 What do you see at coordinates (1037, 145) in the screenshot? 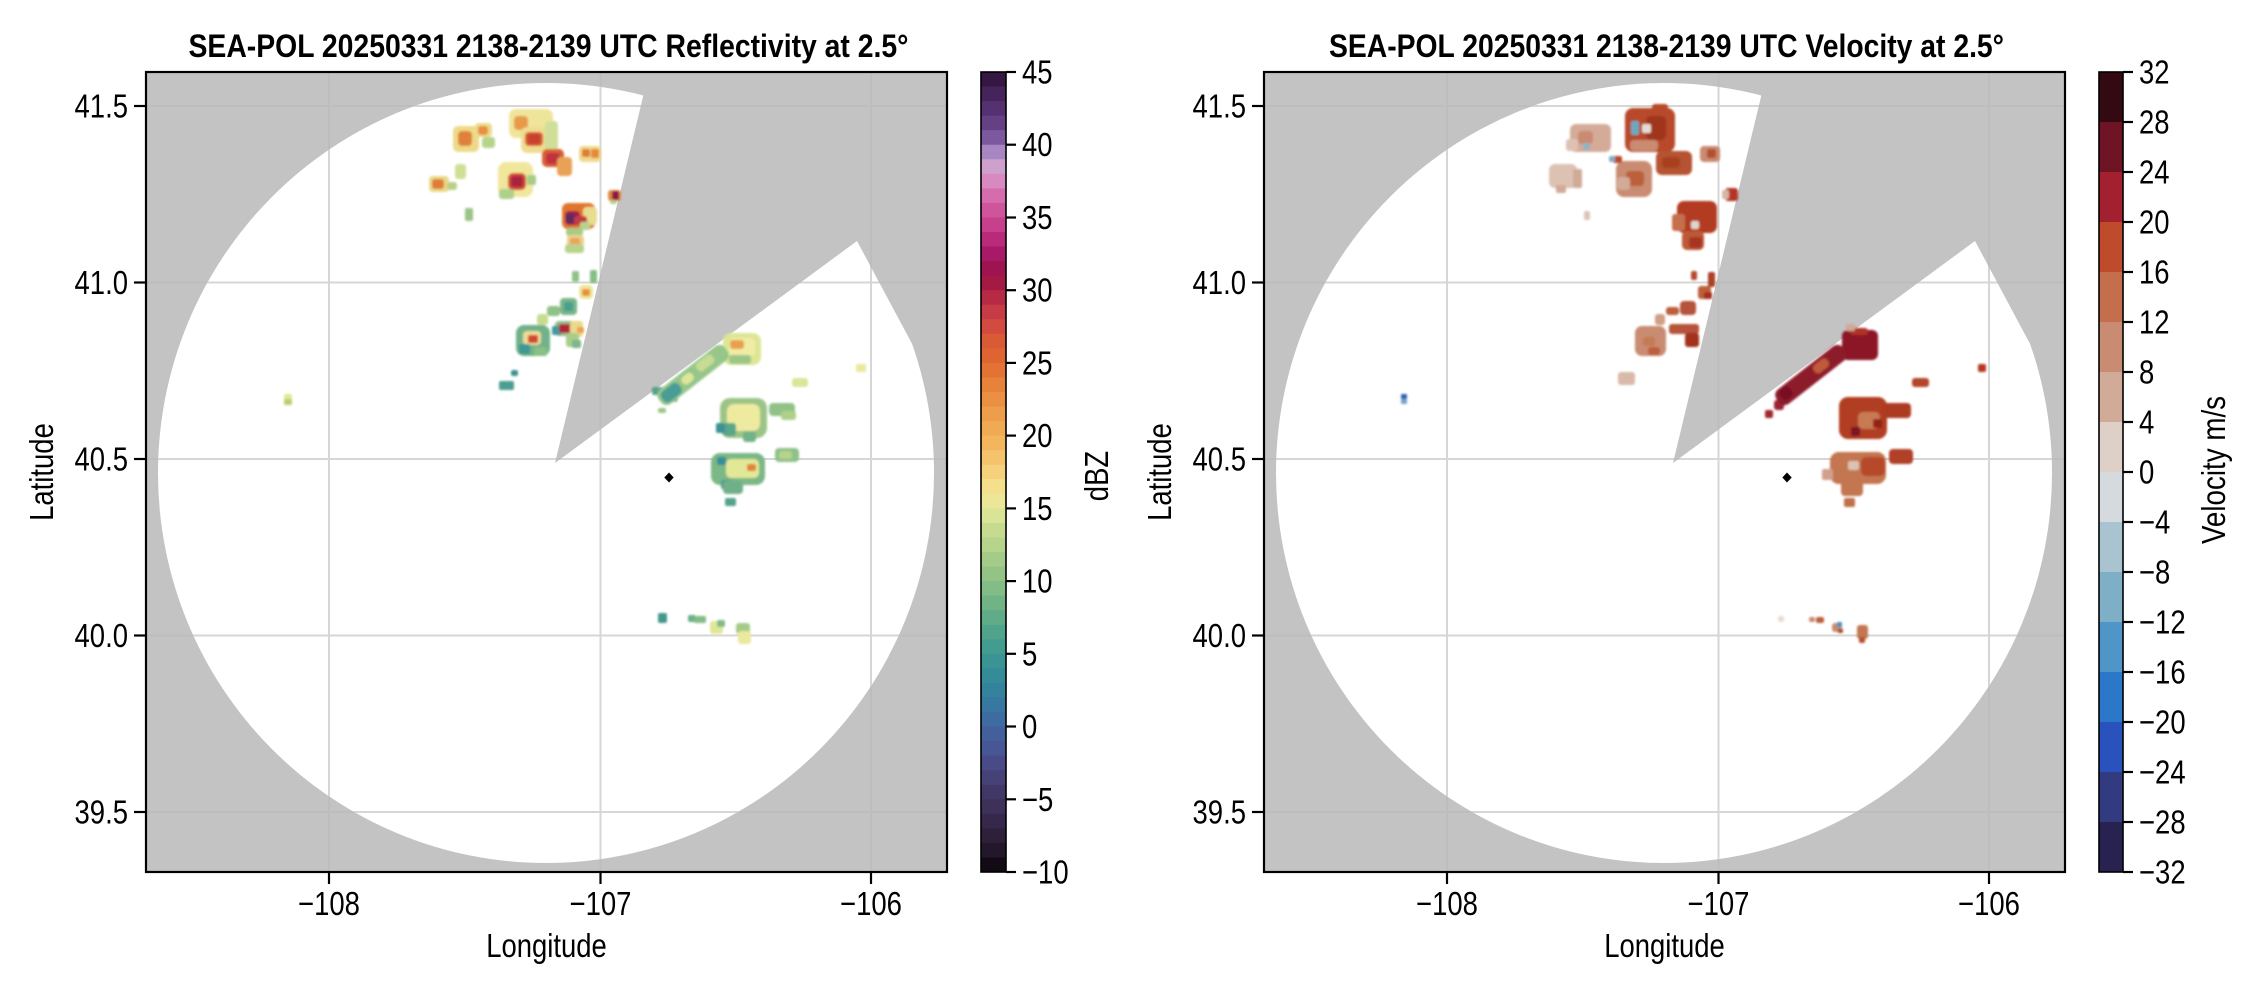
I see `svg-text: 40` at bounding box center [1037, 145].